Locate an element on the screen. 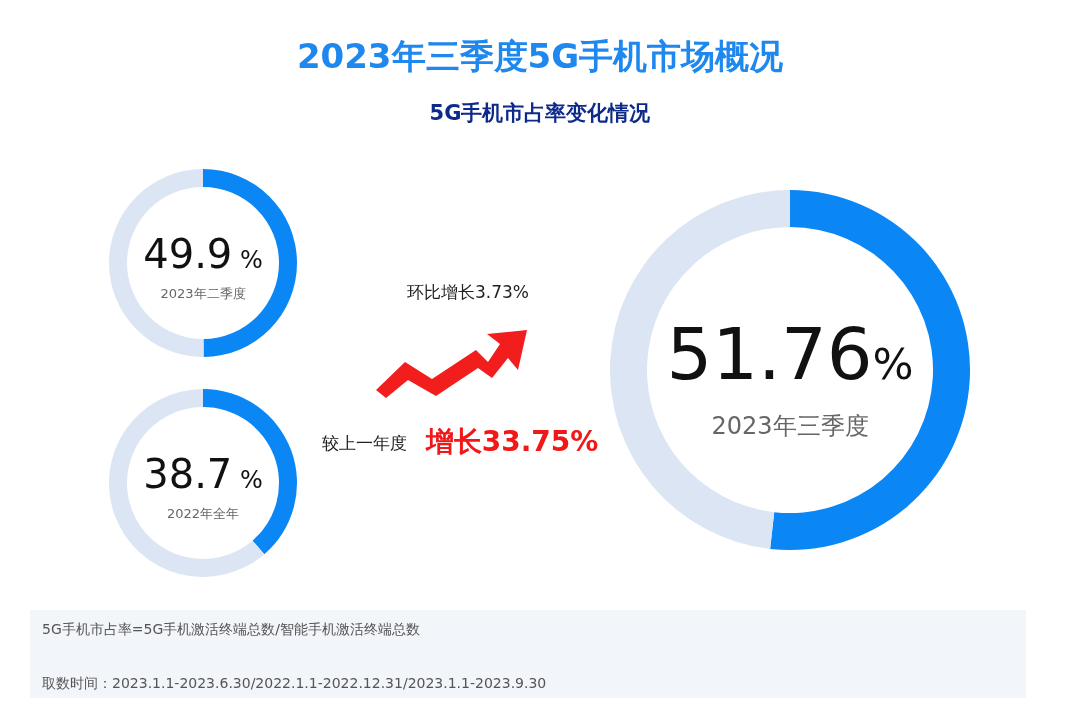 The height and width of the screenshot is (720, 1080). donut-slice is located at coordinates (187, 483).